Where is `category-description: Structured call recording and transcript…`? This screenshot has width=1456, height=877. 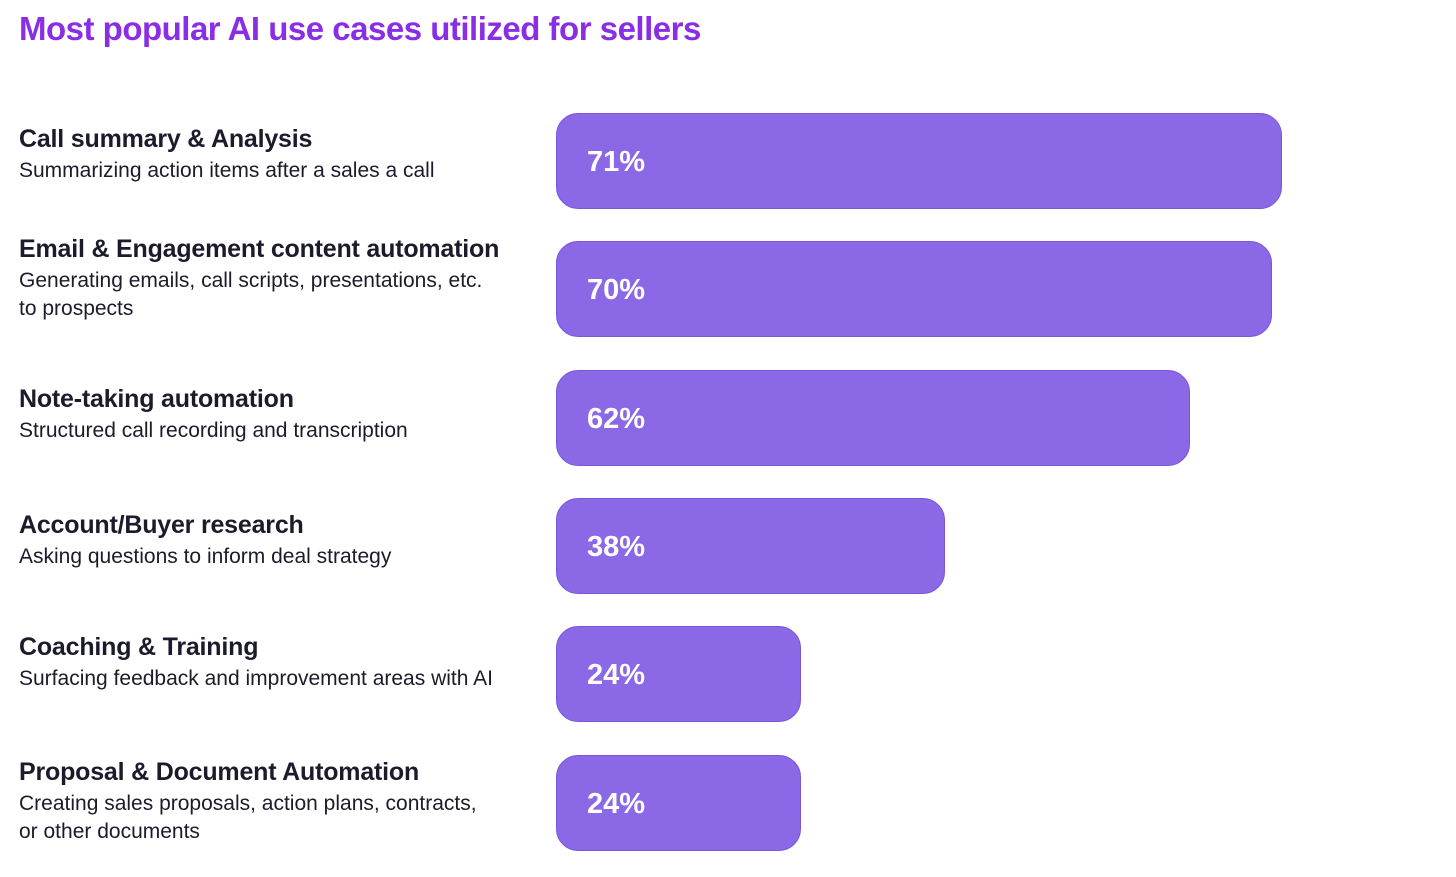
category-description: Structured call recording and transcript… is located at coordinates (213, 430).